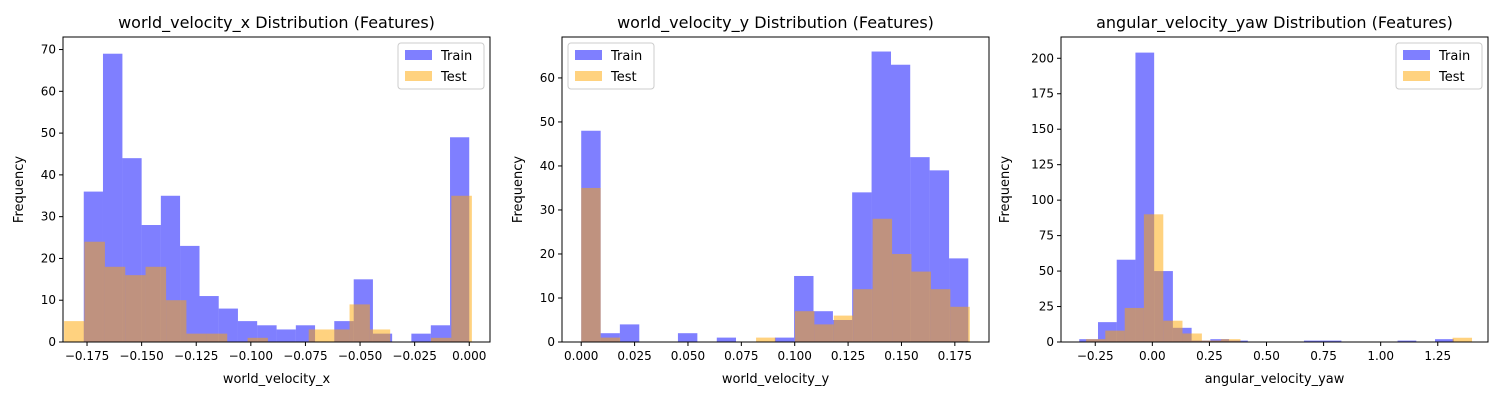 The height and width of the screenshot is (400, 1500). What do you see at coordinates (1046, 236) in the screenshot?
I see `y-tick-label: 75` at bounding box center [1046, 236].